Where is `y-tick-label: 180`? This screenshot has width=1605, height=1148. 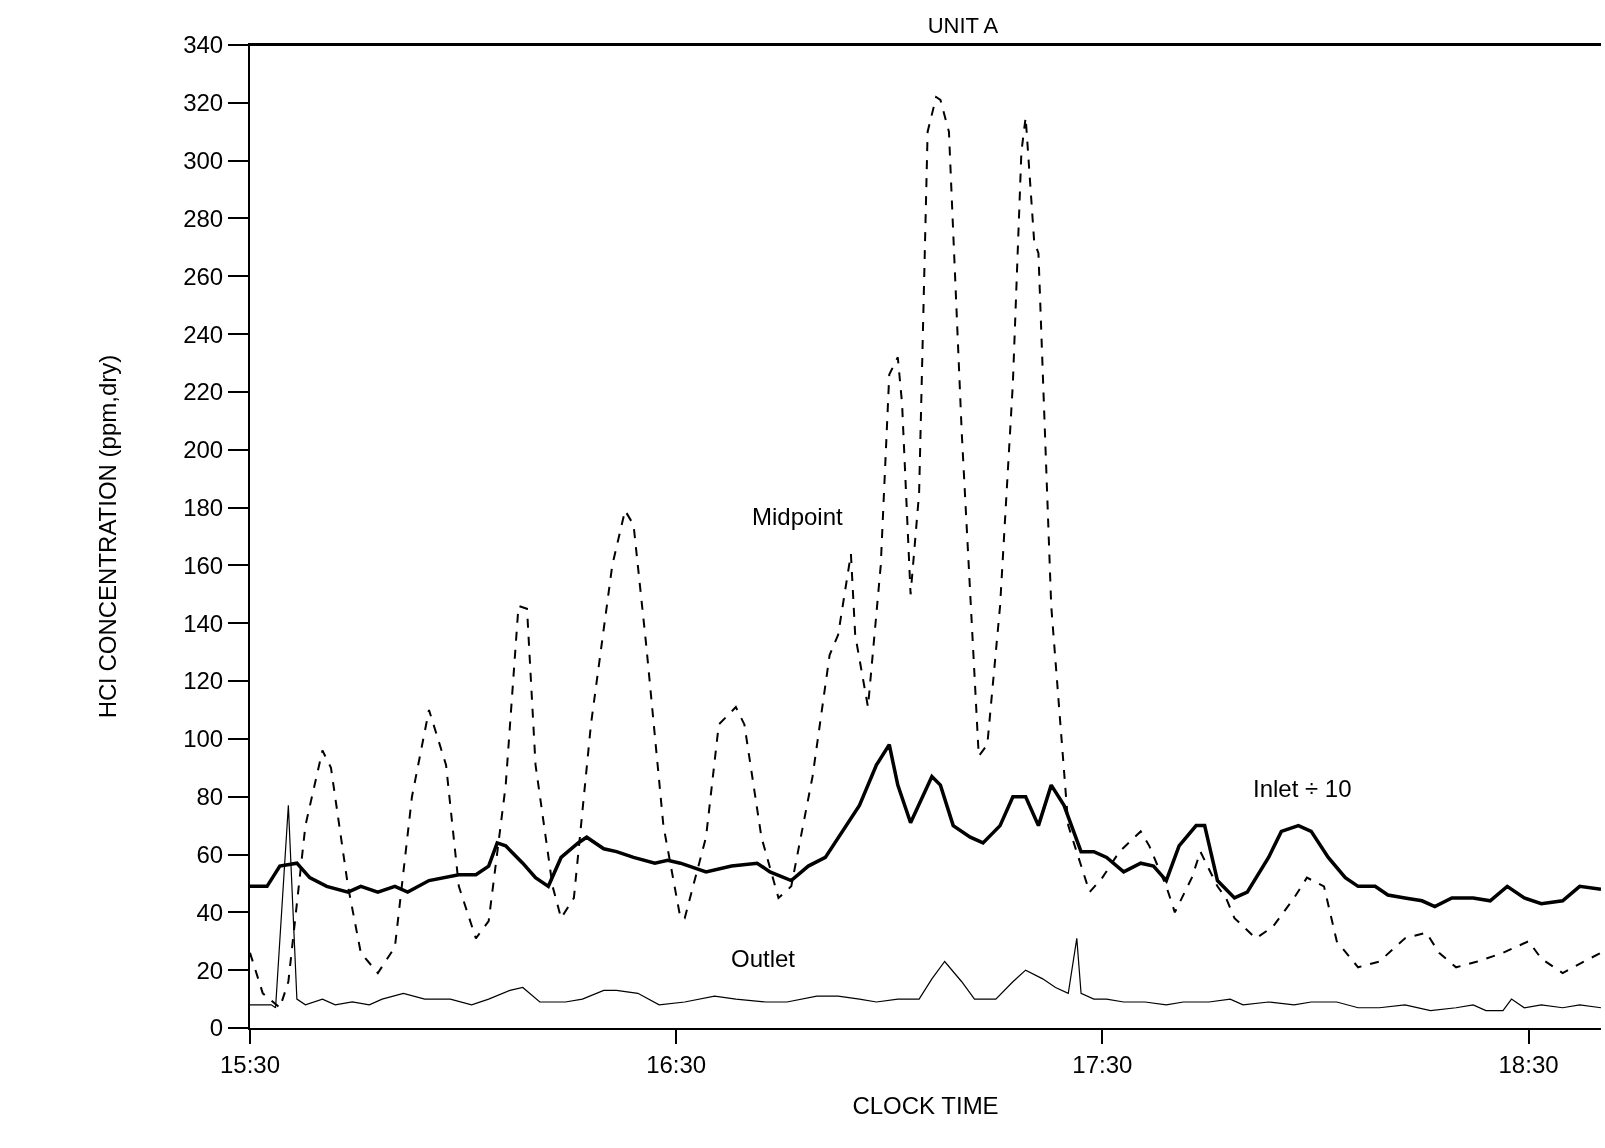 y-tick-label: 180 is located at coordinates (203, 507).